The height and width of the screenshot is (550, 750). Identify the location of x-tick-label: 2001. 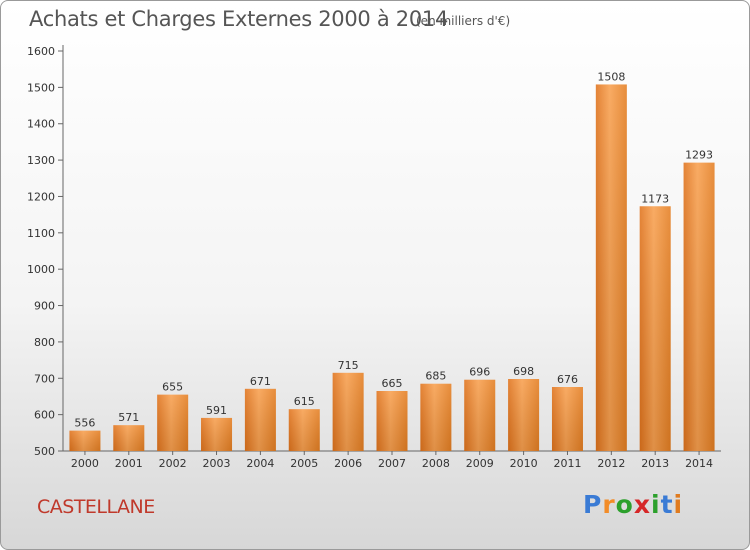
(129, 463).